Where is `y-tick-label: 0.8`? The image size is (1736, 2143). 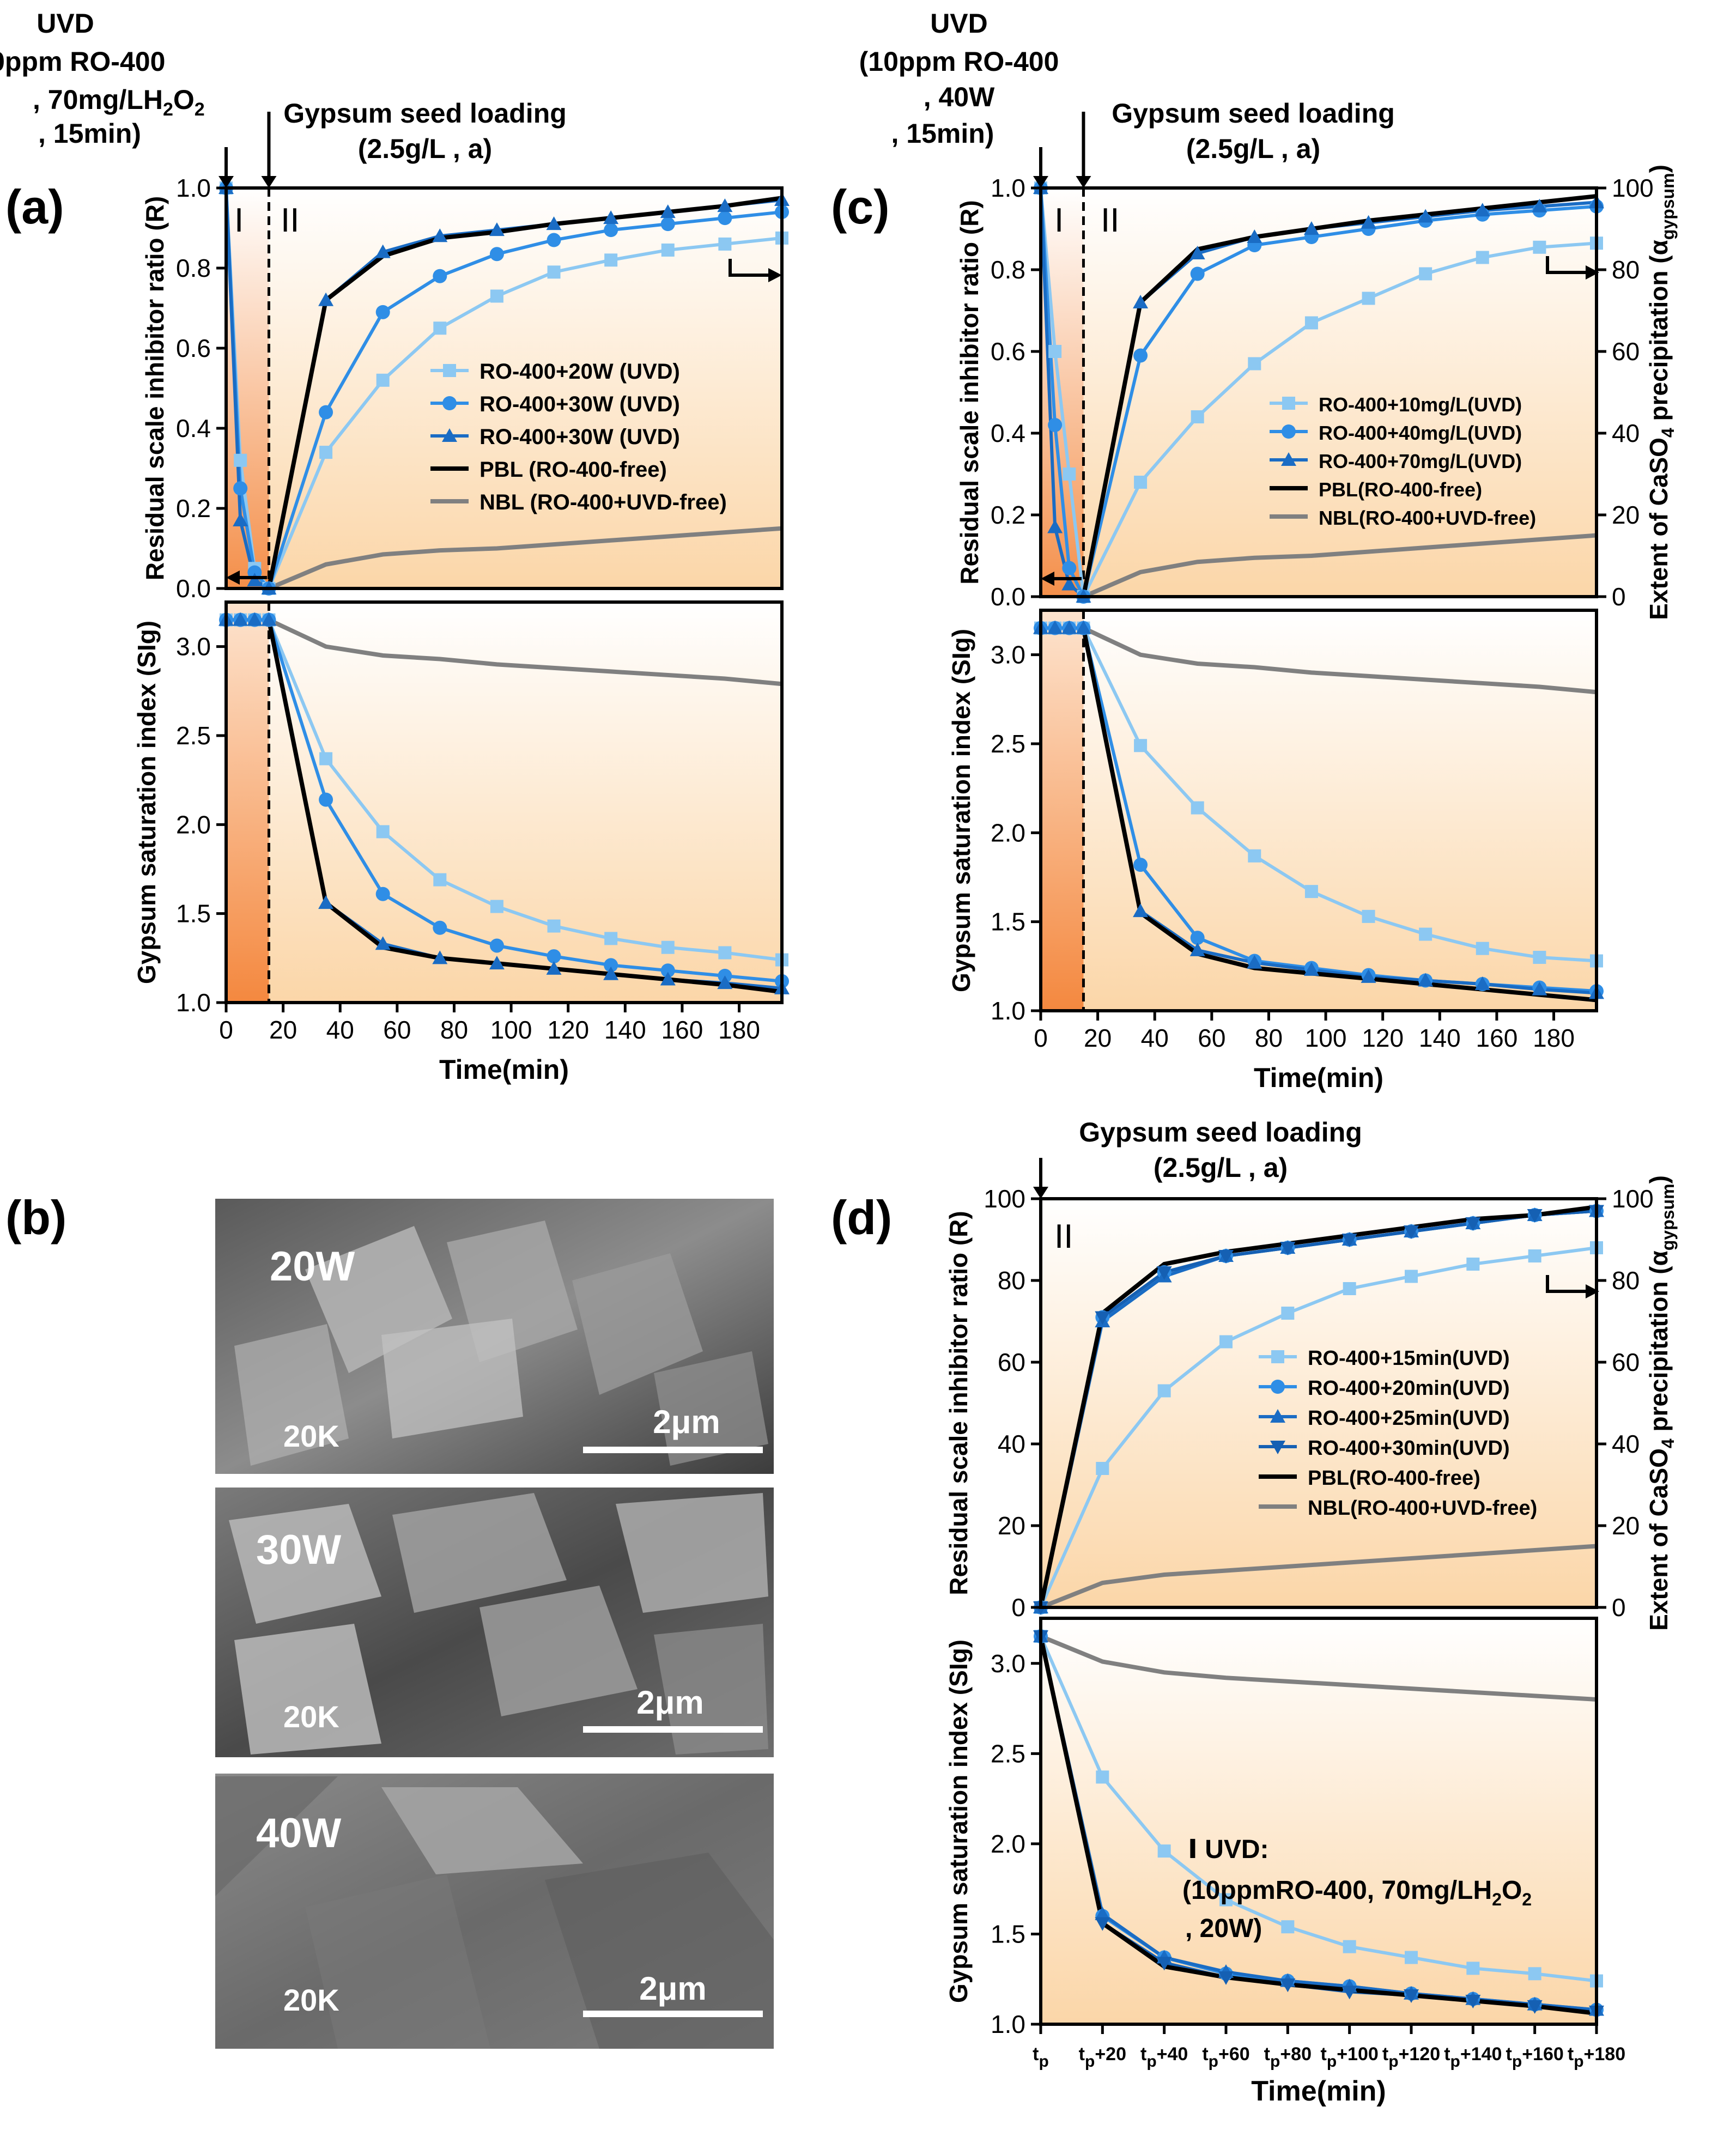
y-tick-label: 0.8 is located at coordinates (1008, 270).